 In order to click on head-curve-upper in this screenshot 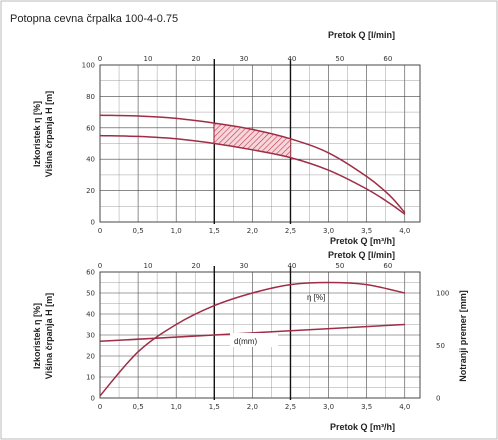, I will do `click(252, 164)`.